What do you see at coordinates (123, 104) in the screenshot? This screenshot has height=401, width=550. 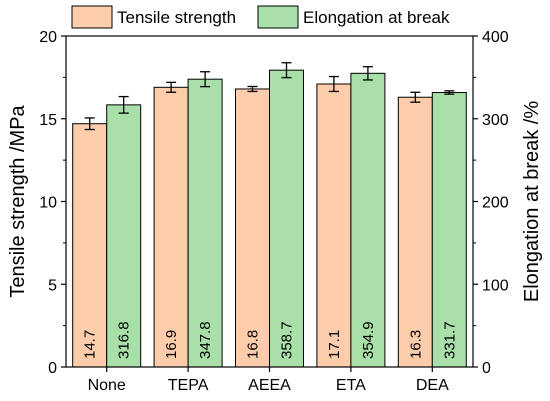 I see `error-bar-elongation-at-break-none` at bounding box center [123, 104].